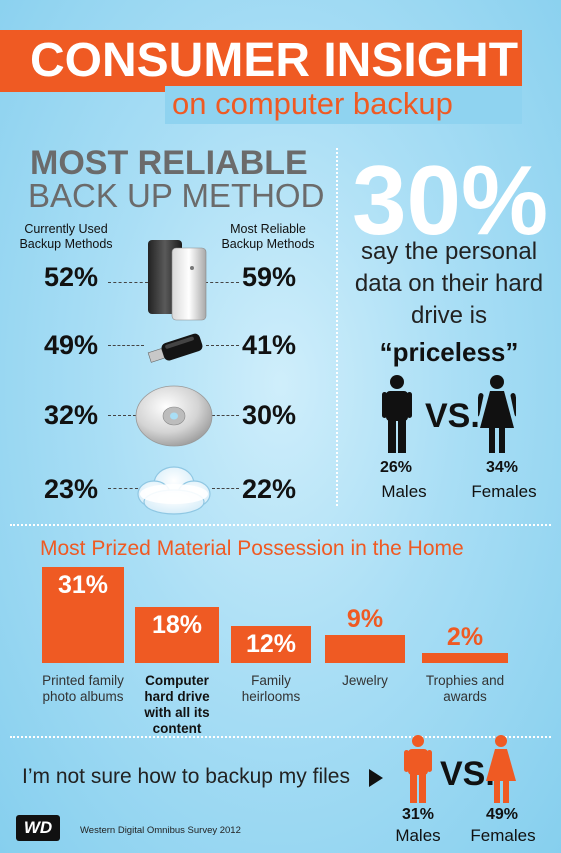 Image resolution: width=561 pixels, height=853 pixels. I want to click on prized-bar-value: 12%, so click(271, 643).